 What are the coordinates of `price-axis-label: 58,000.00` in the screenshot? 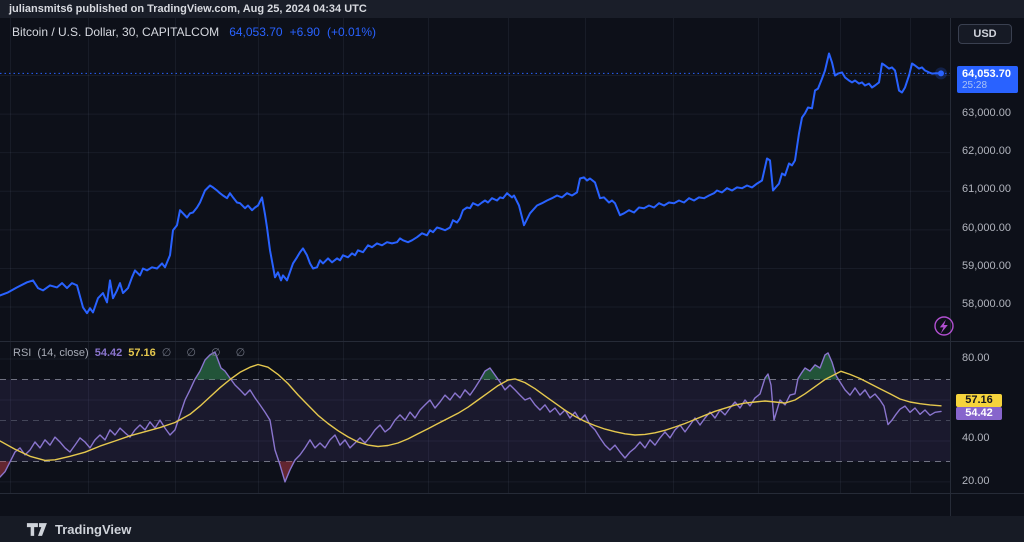 It's located at (986, 304).